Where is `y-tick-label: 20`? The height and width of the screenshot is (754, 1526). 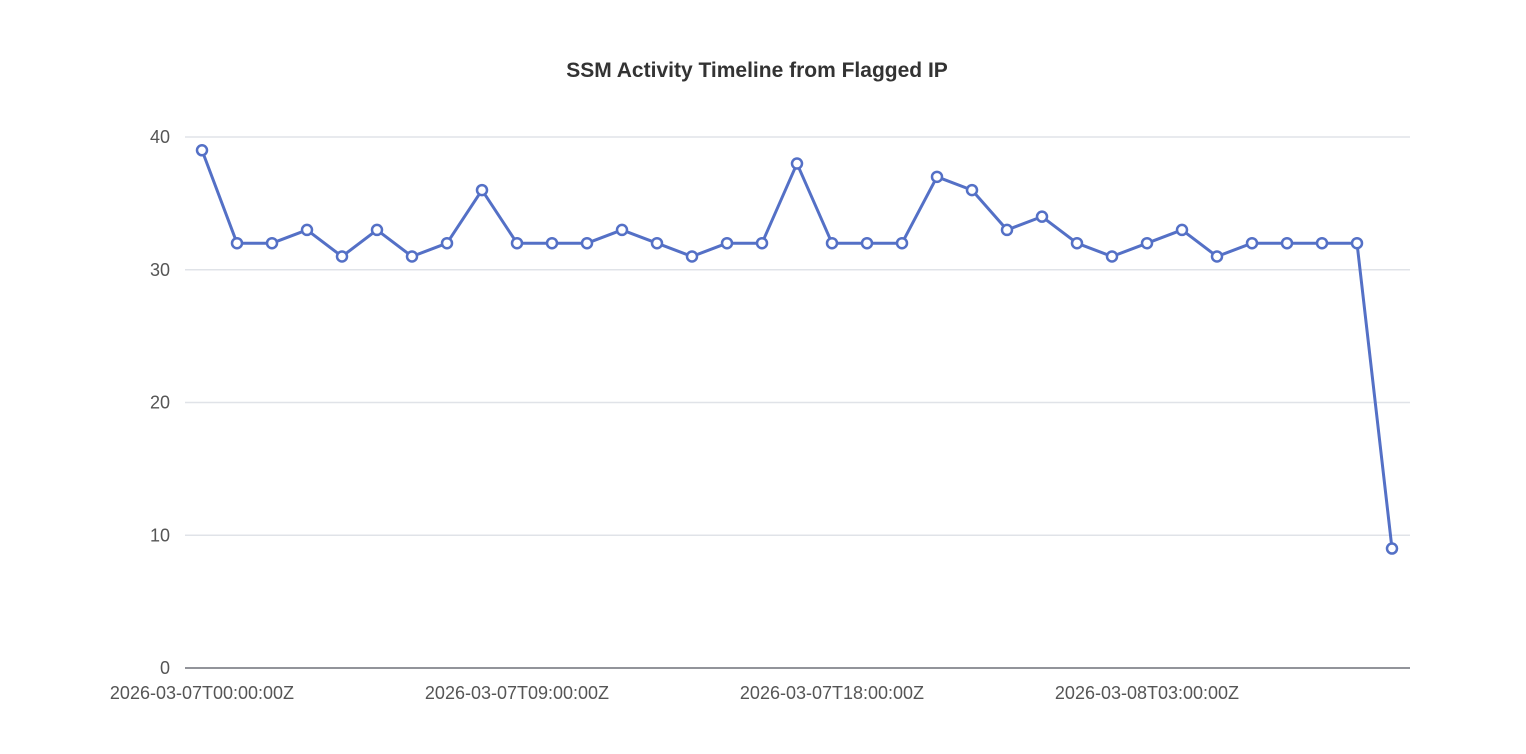
y-tick-label: 20 is located at coordinates (160, 403).